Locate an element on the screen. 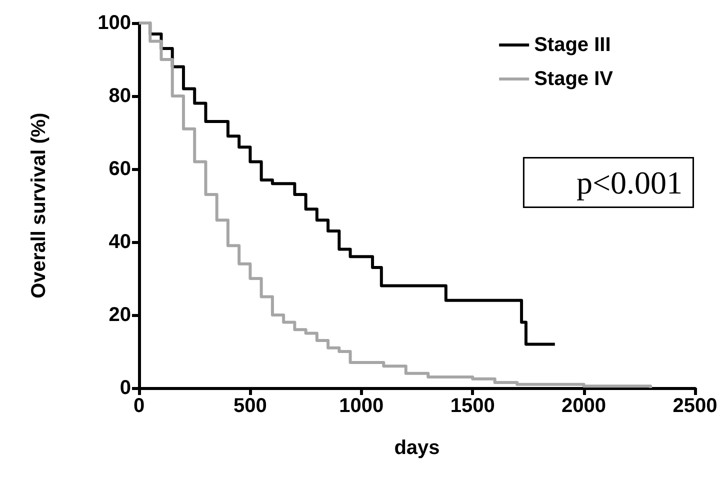 This screenshot has height=504, width=728. x-tick-label: 2500 is located at coordinates (695, 406).